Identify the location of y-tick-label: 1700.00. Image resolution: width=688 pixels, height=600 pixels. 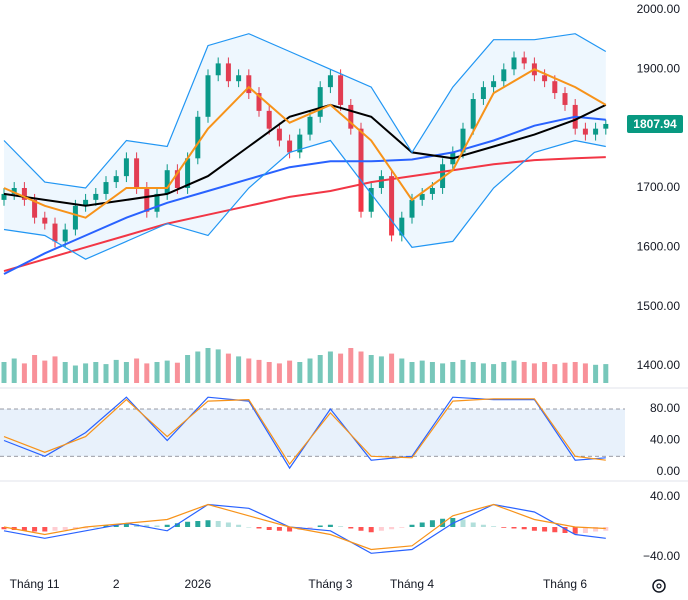
(659, 187).